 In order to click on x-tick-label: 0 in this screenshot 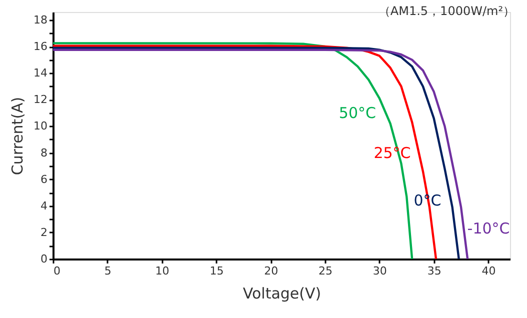, I will do `click(57, 271)`.